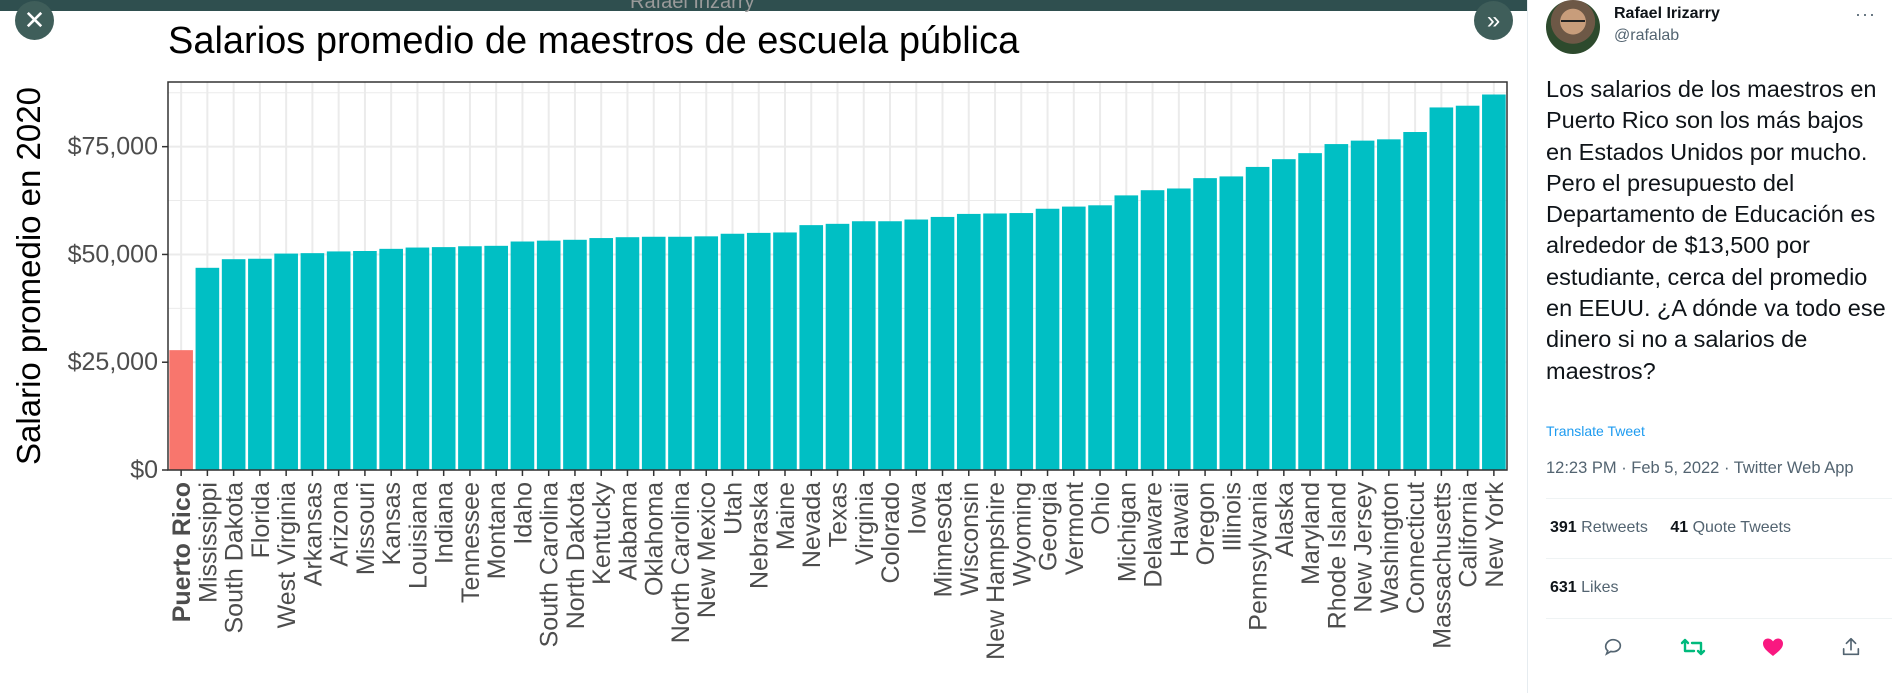 The width and height of the screenshot is (1892, 693). Describe the element at coordinates (471, 542) in the screenshot. I see `x-tick-label: Tennessee` at that location.